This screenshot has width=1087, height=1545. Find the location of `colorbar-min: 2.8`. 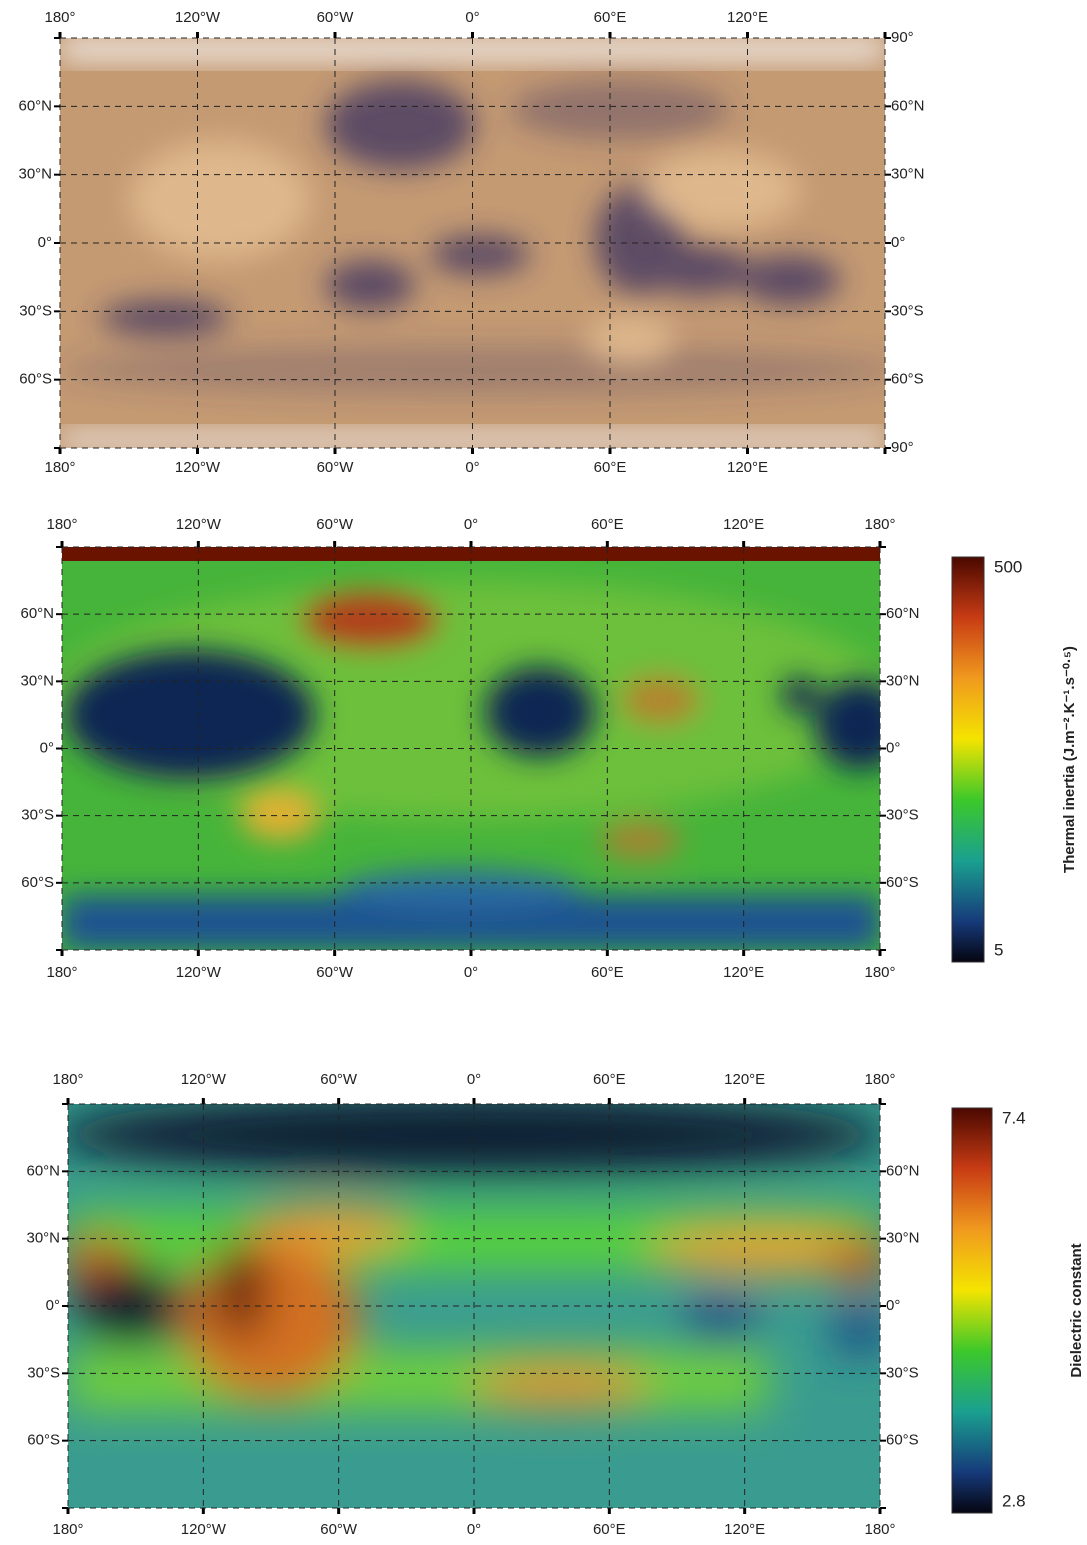

colorbar-min: 2.8 is located at coordinates (1014, 1500).